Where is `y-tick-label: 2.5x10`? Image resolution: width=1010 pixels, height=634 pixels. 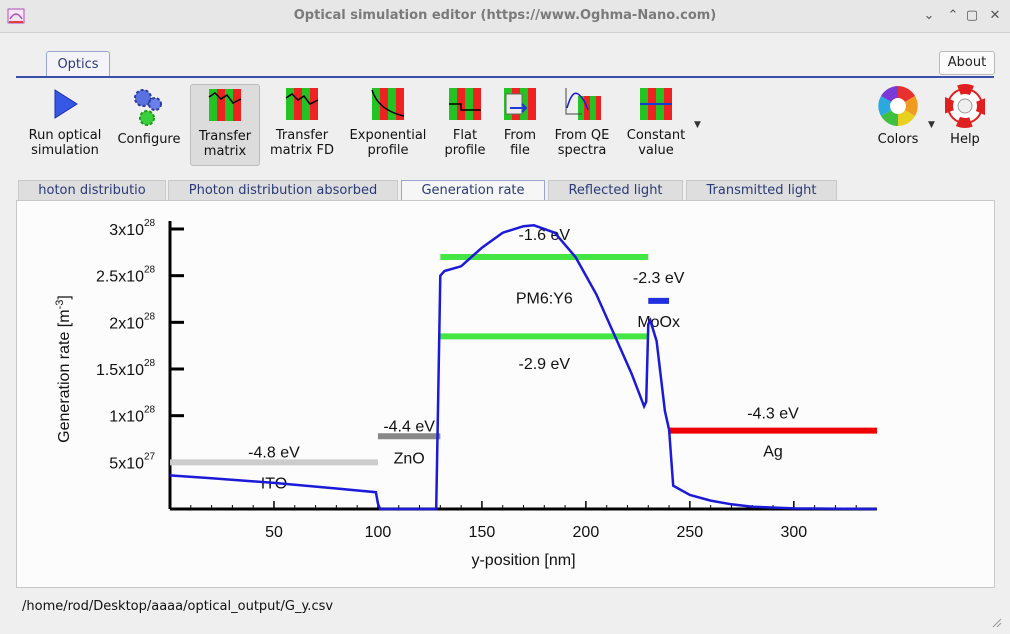 y-tick-label: 2.5x10 is located at coordinates (120, 277).